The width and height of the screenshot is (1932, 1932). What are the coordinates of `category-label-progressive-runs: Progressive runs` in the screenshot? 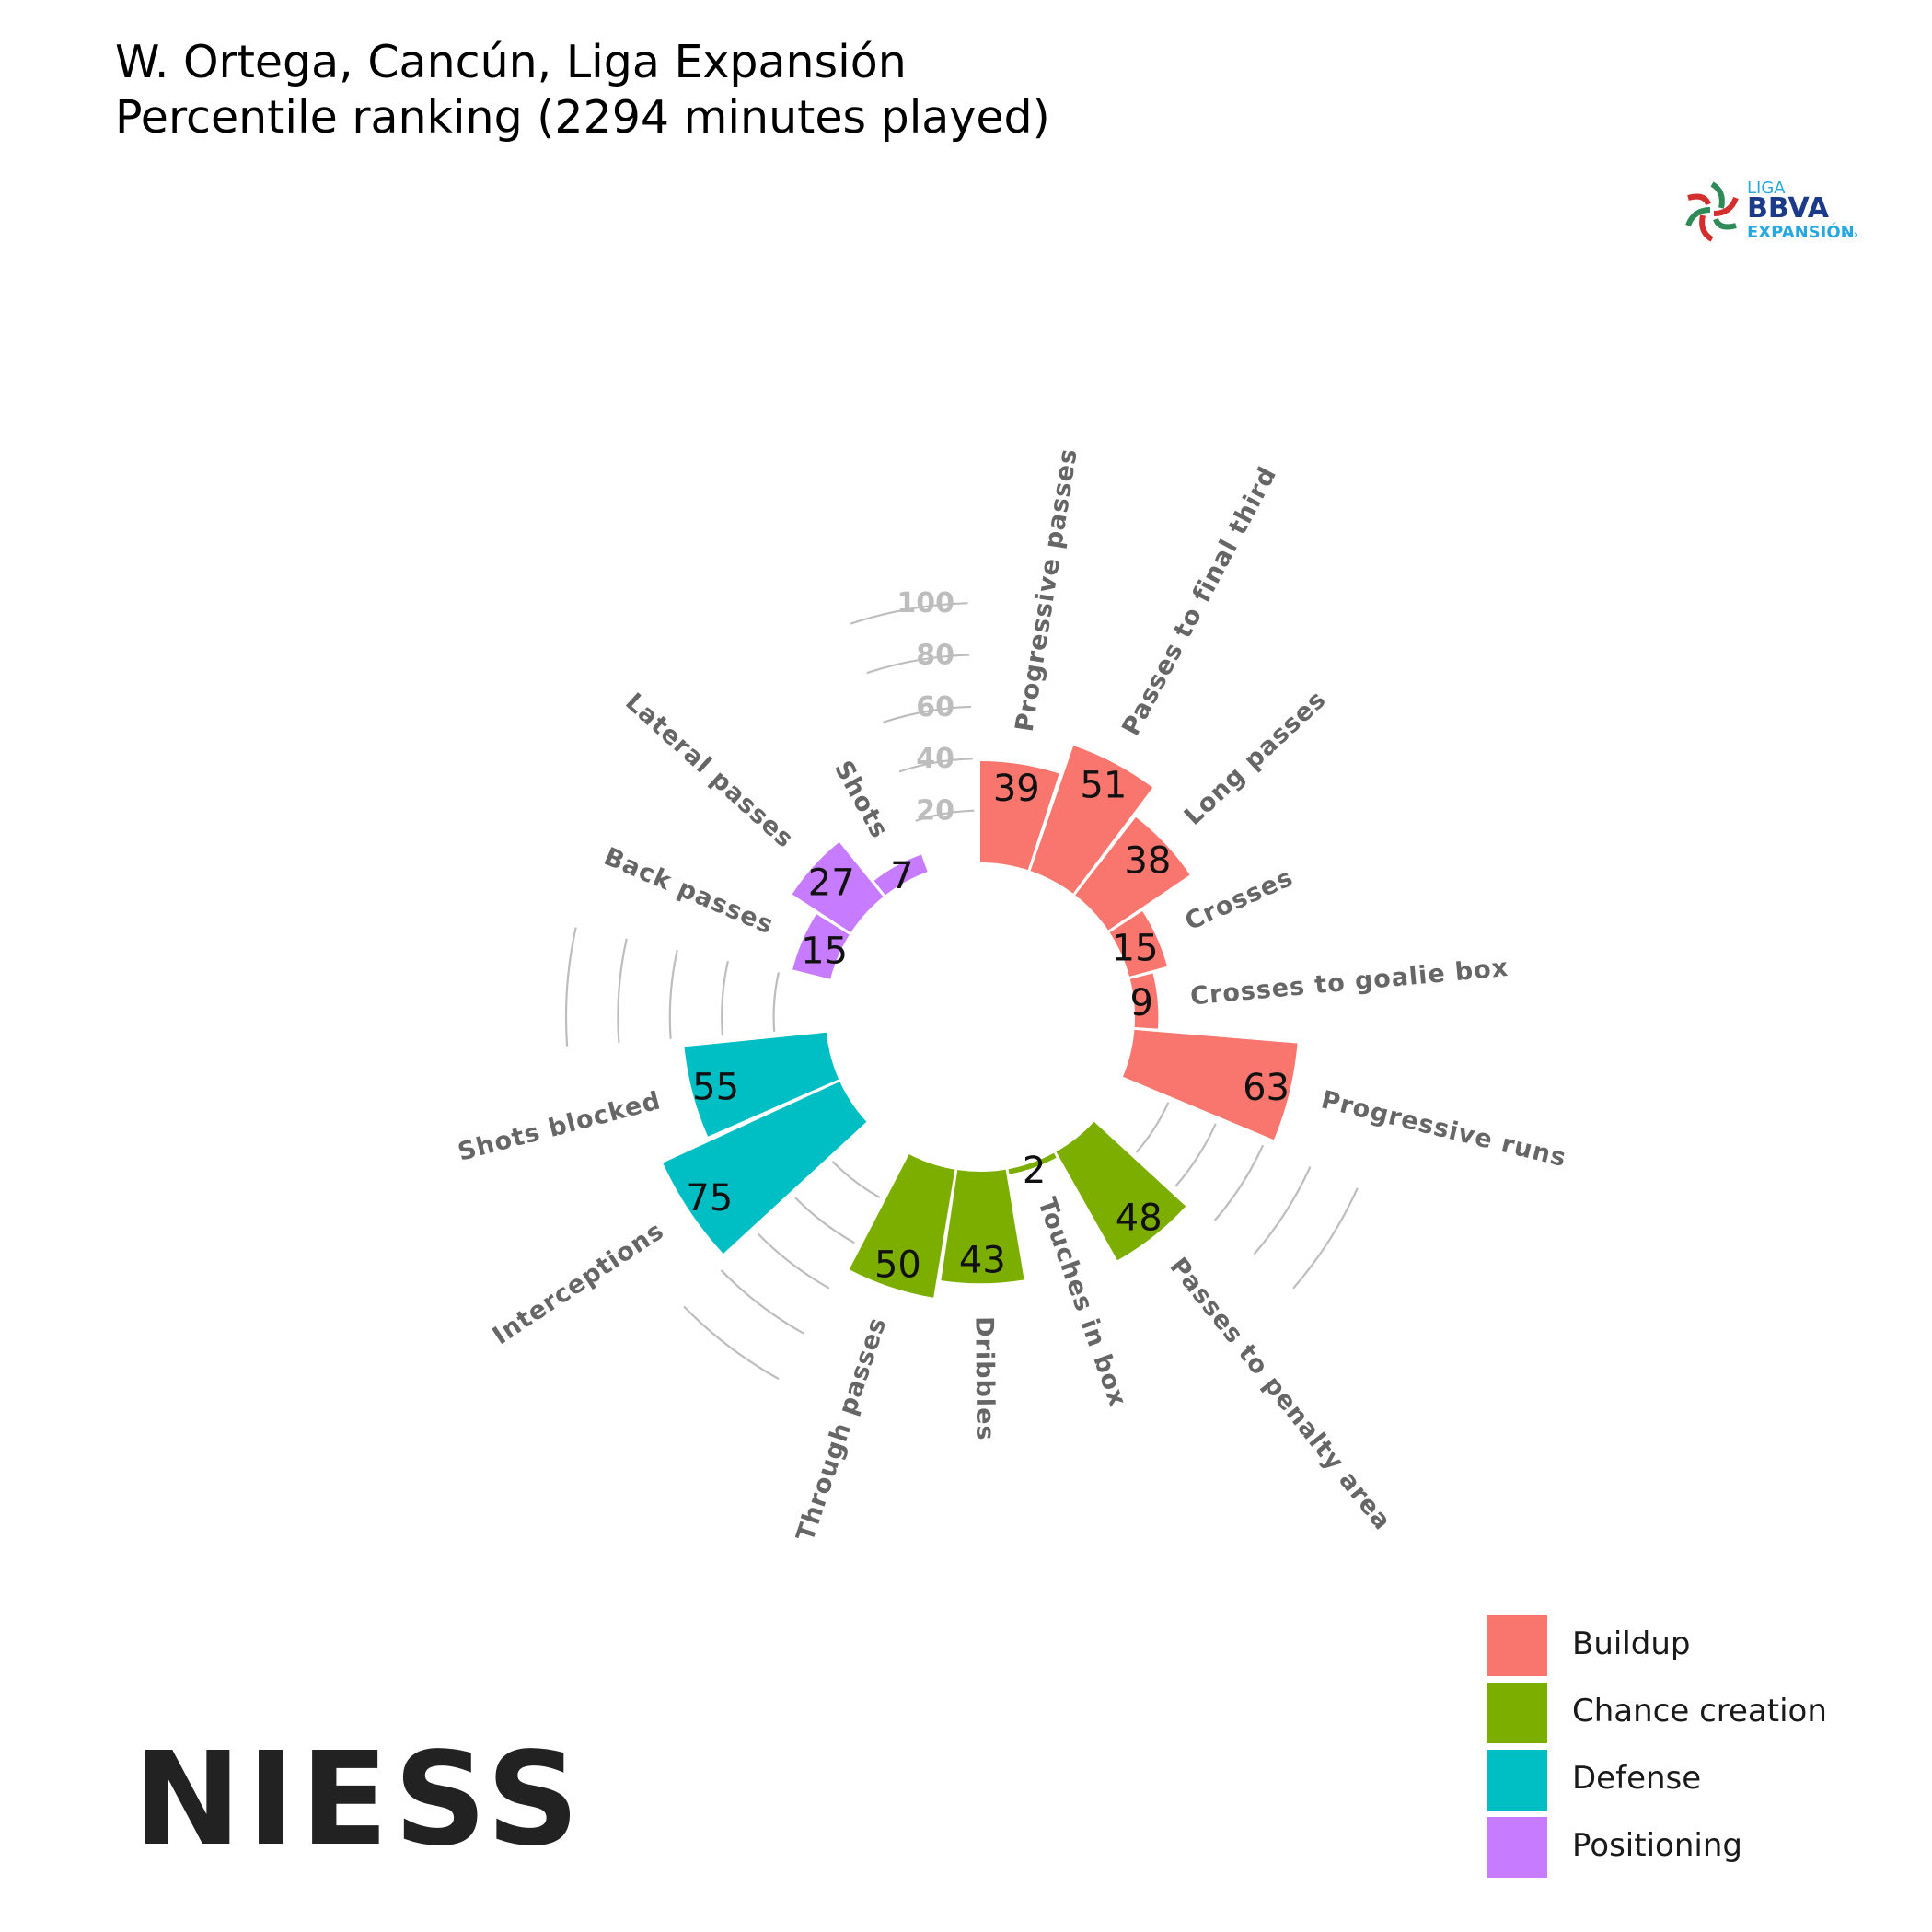 It's located at (1444, 1129).